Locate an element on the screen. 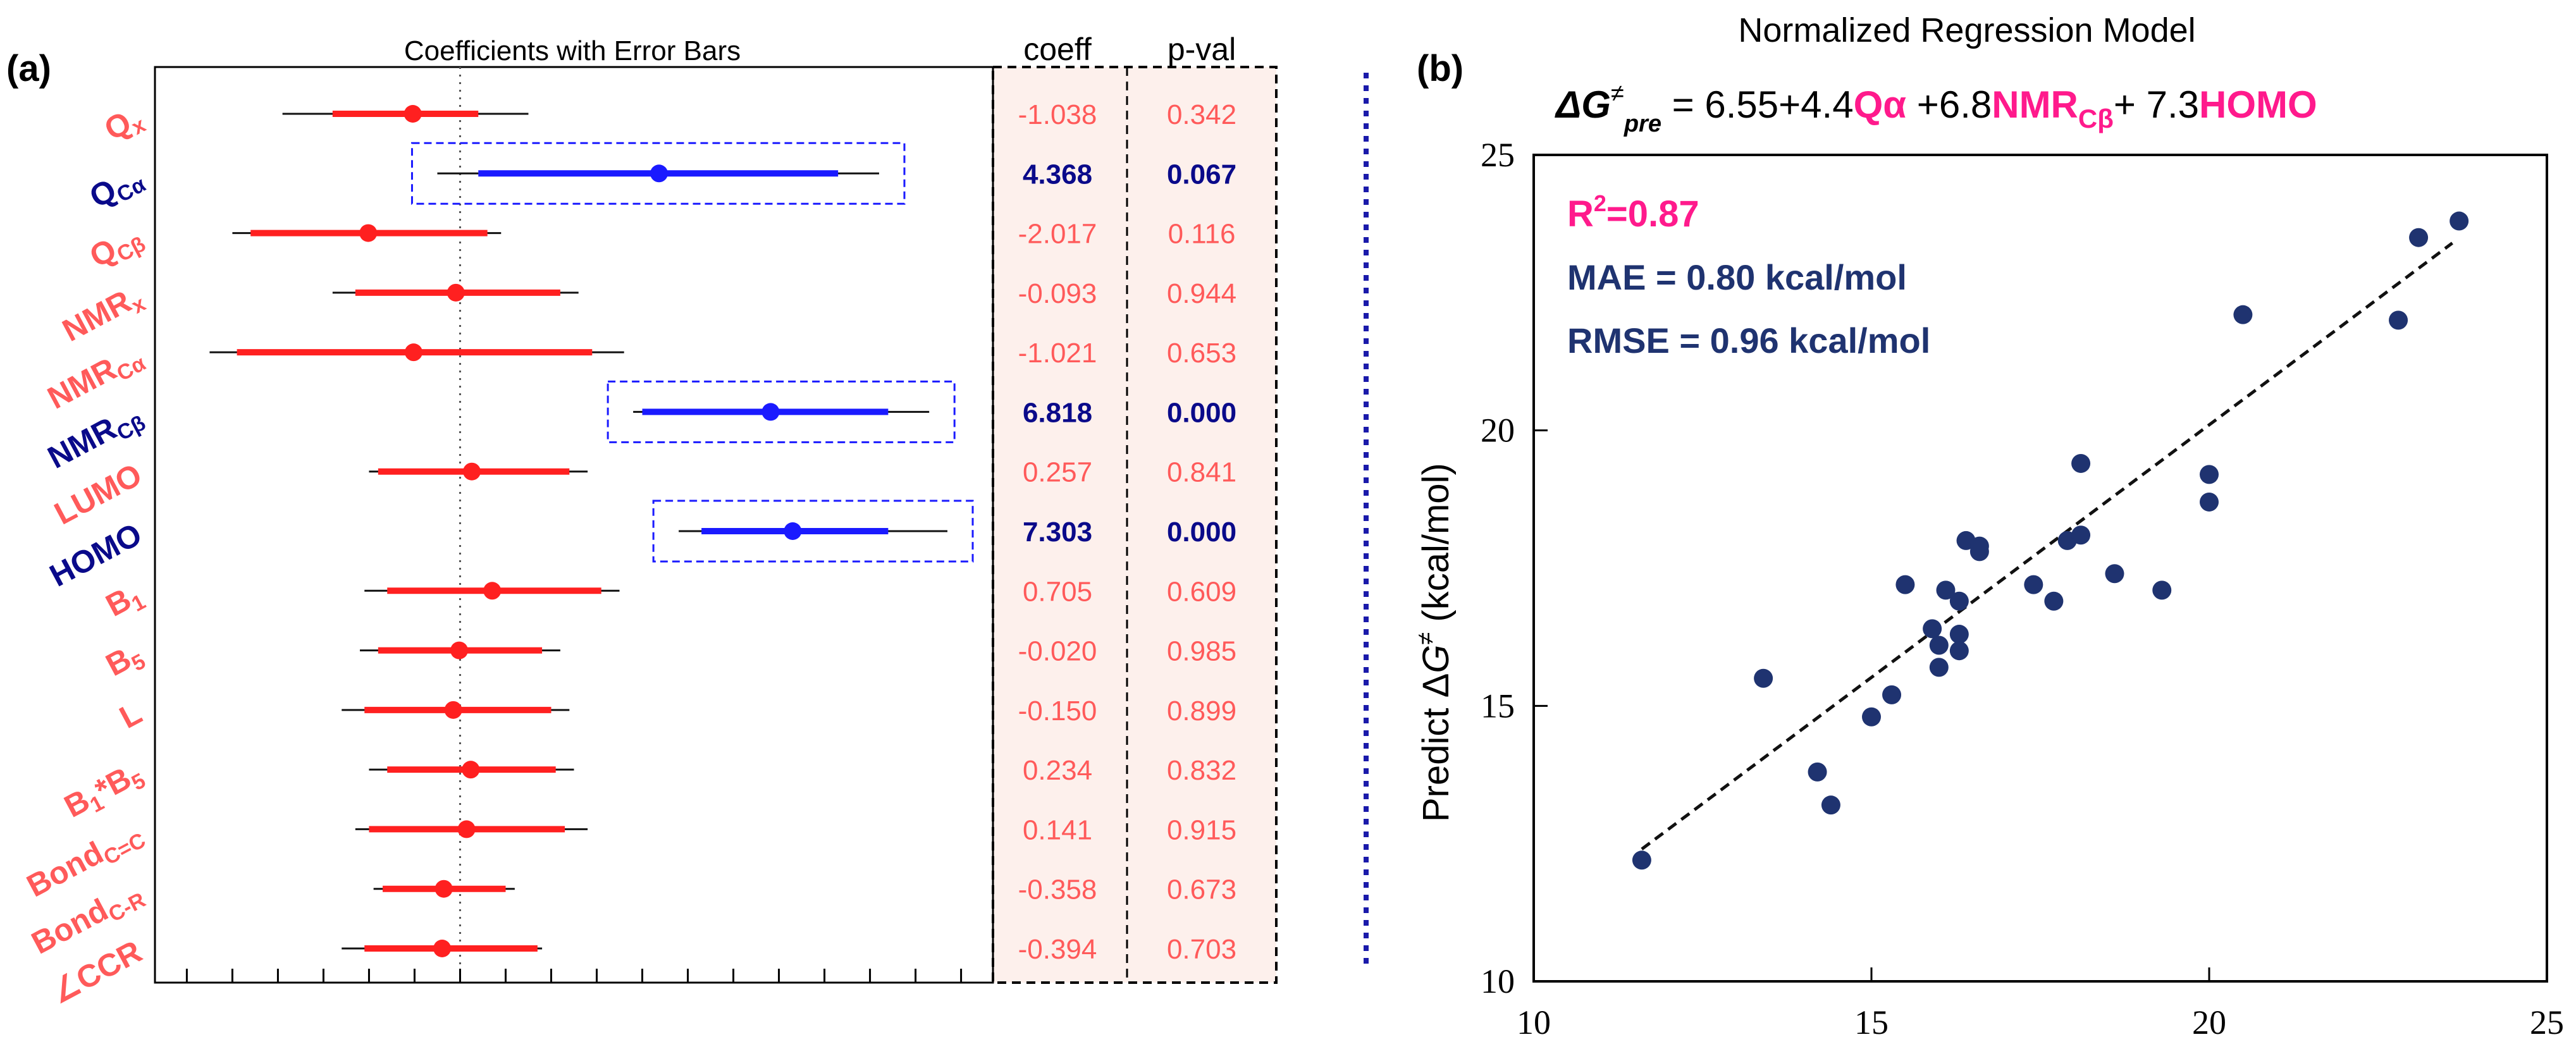 This screenshot has width=2576, height=1049. ylabel-g: G is located at coordinates (1436, 659).